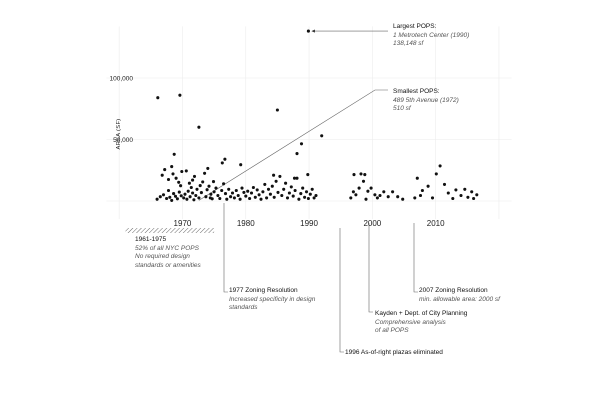 This screenshot has height=400, width=614. I want to click on x-tick-label: 2010, so click(436, 223).